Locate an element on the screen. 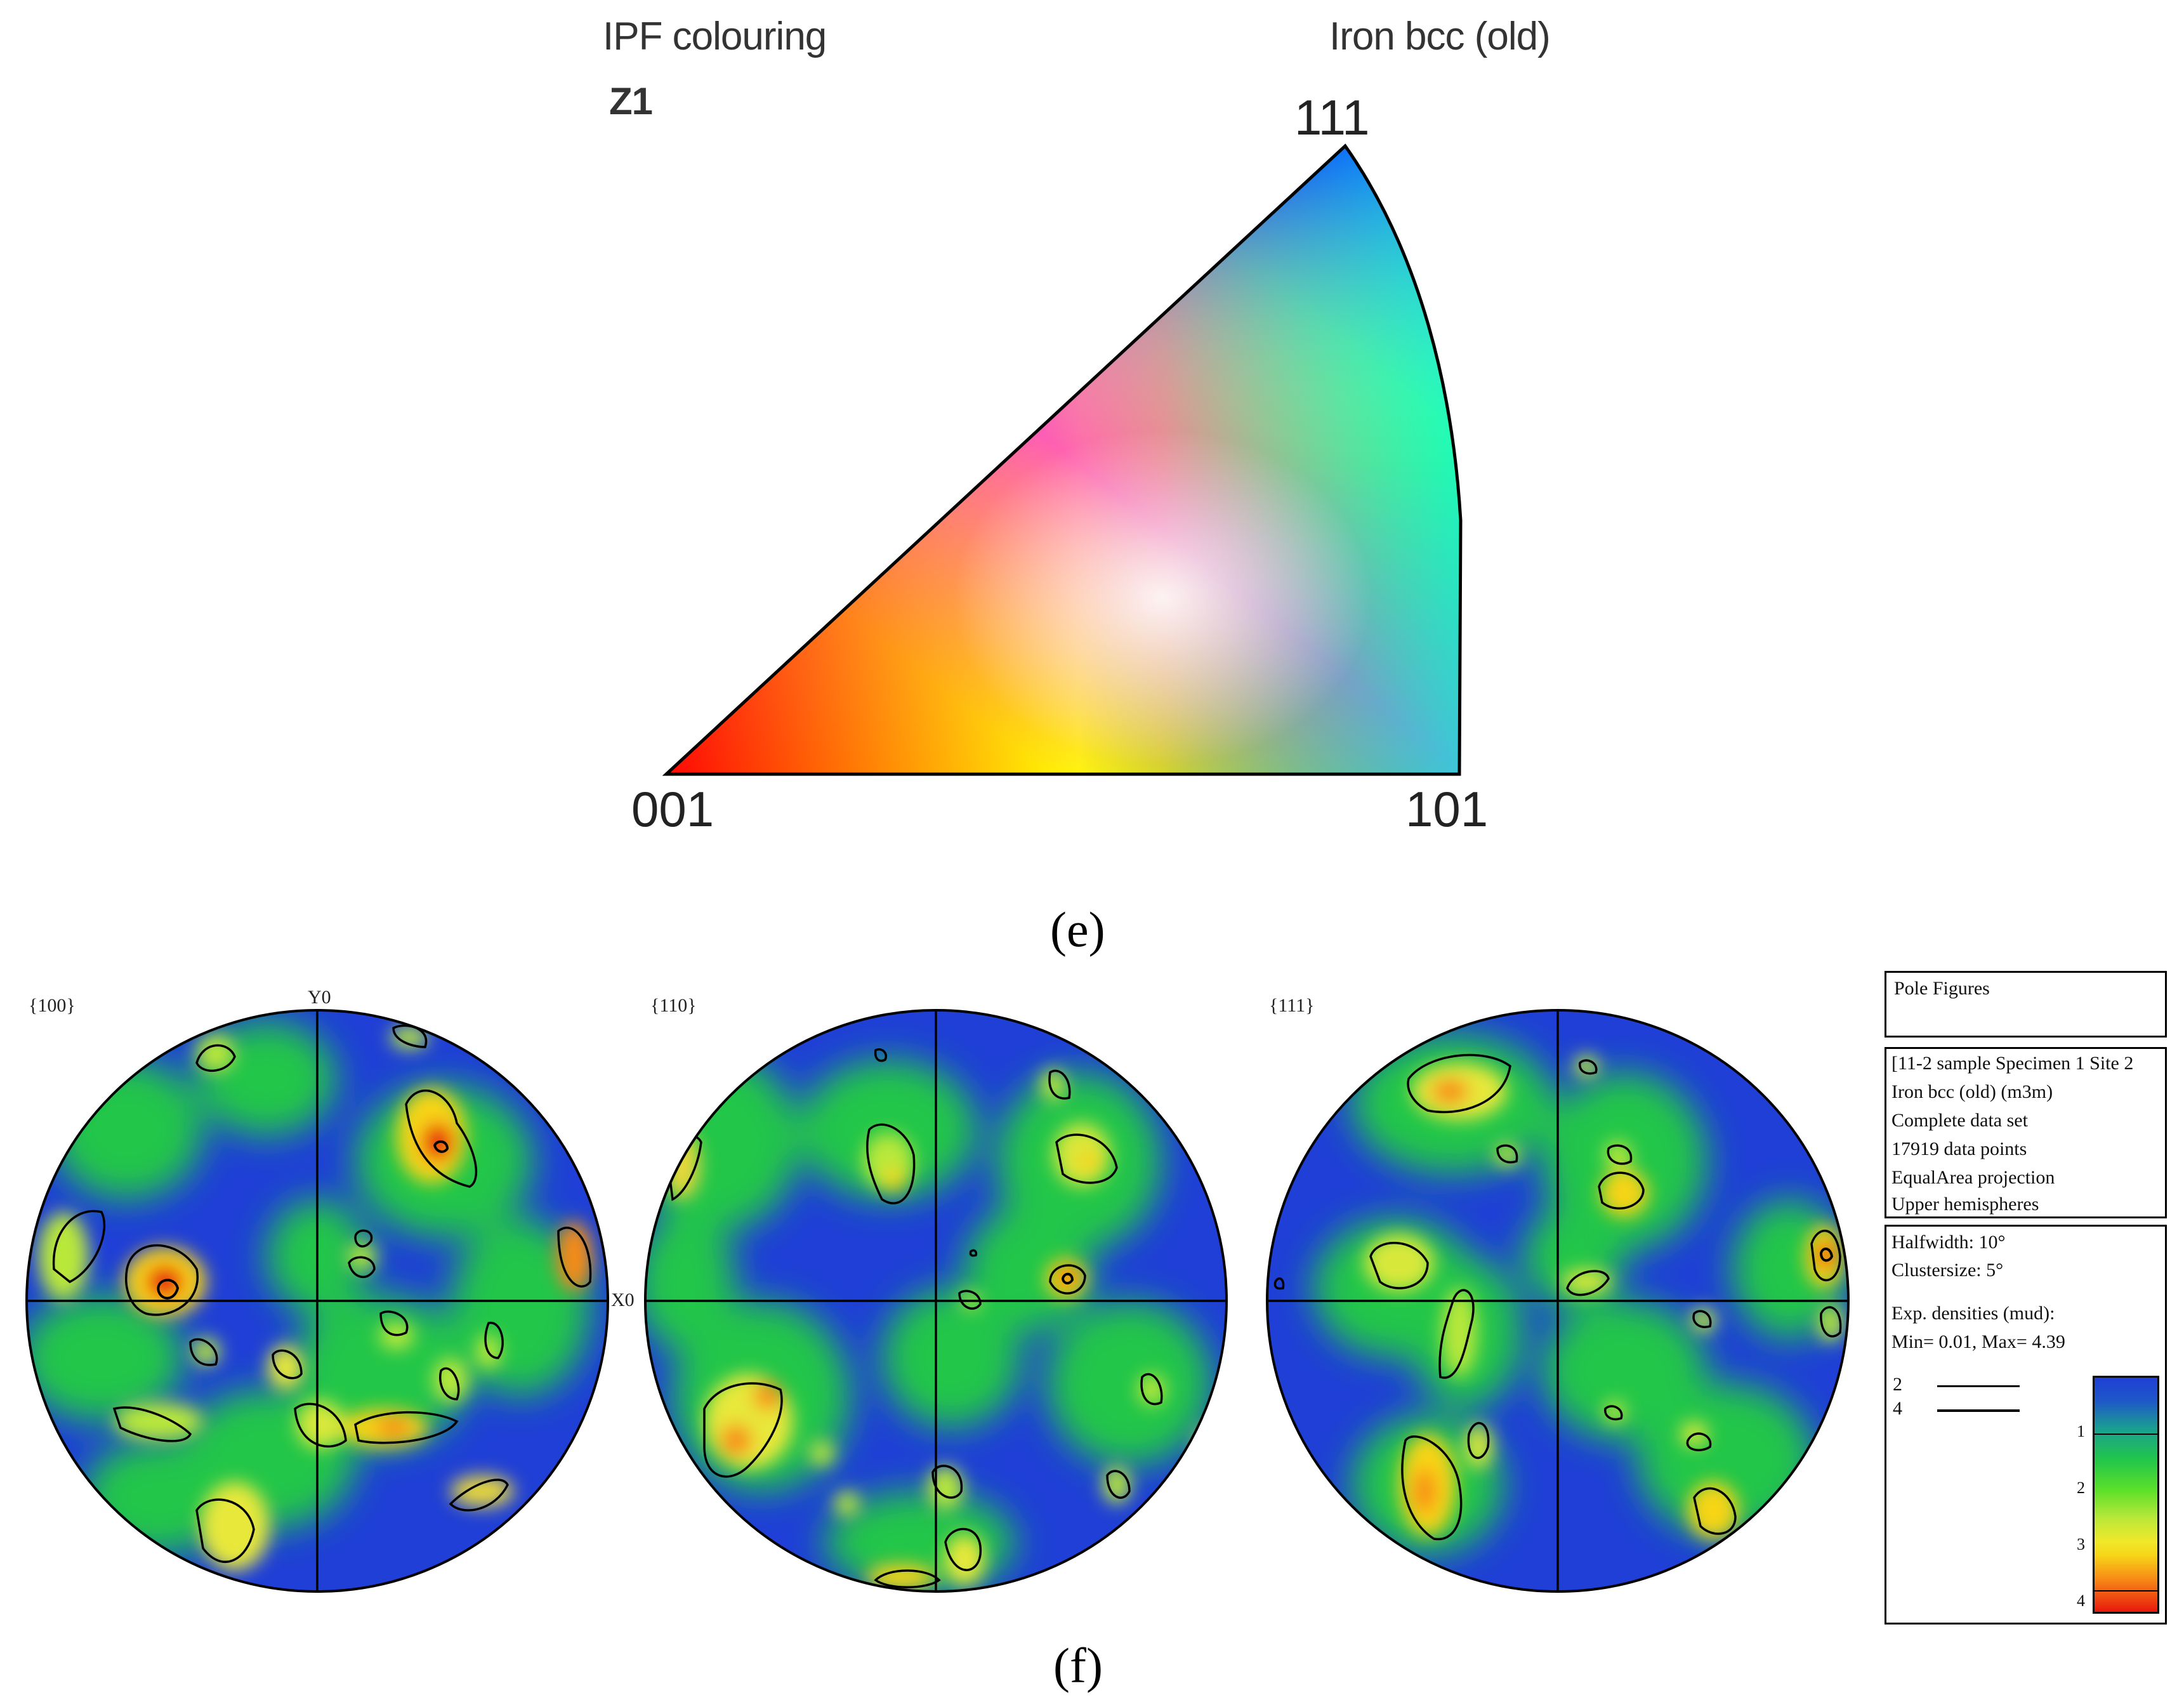 The height and width of the screenshot is (1707, 2184). legend-min-max: Min= 0.01, Max= 4.39 is located at coordinates (1978, 1341).